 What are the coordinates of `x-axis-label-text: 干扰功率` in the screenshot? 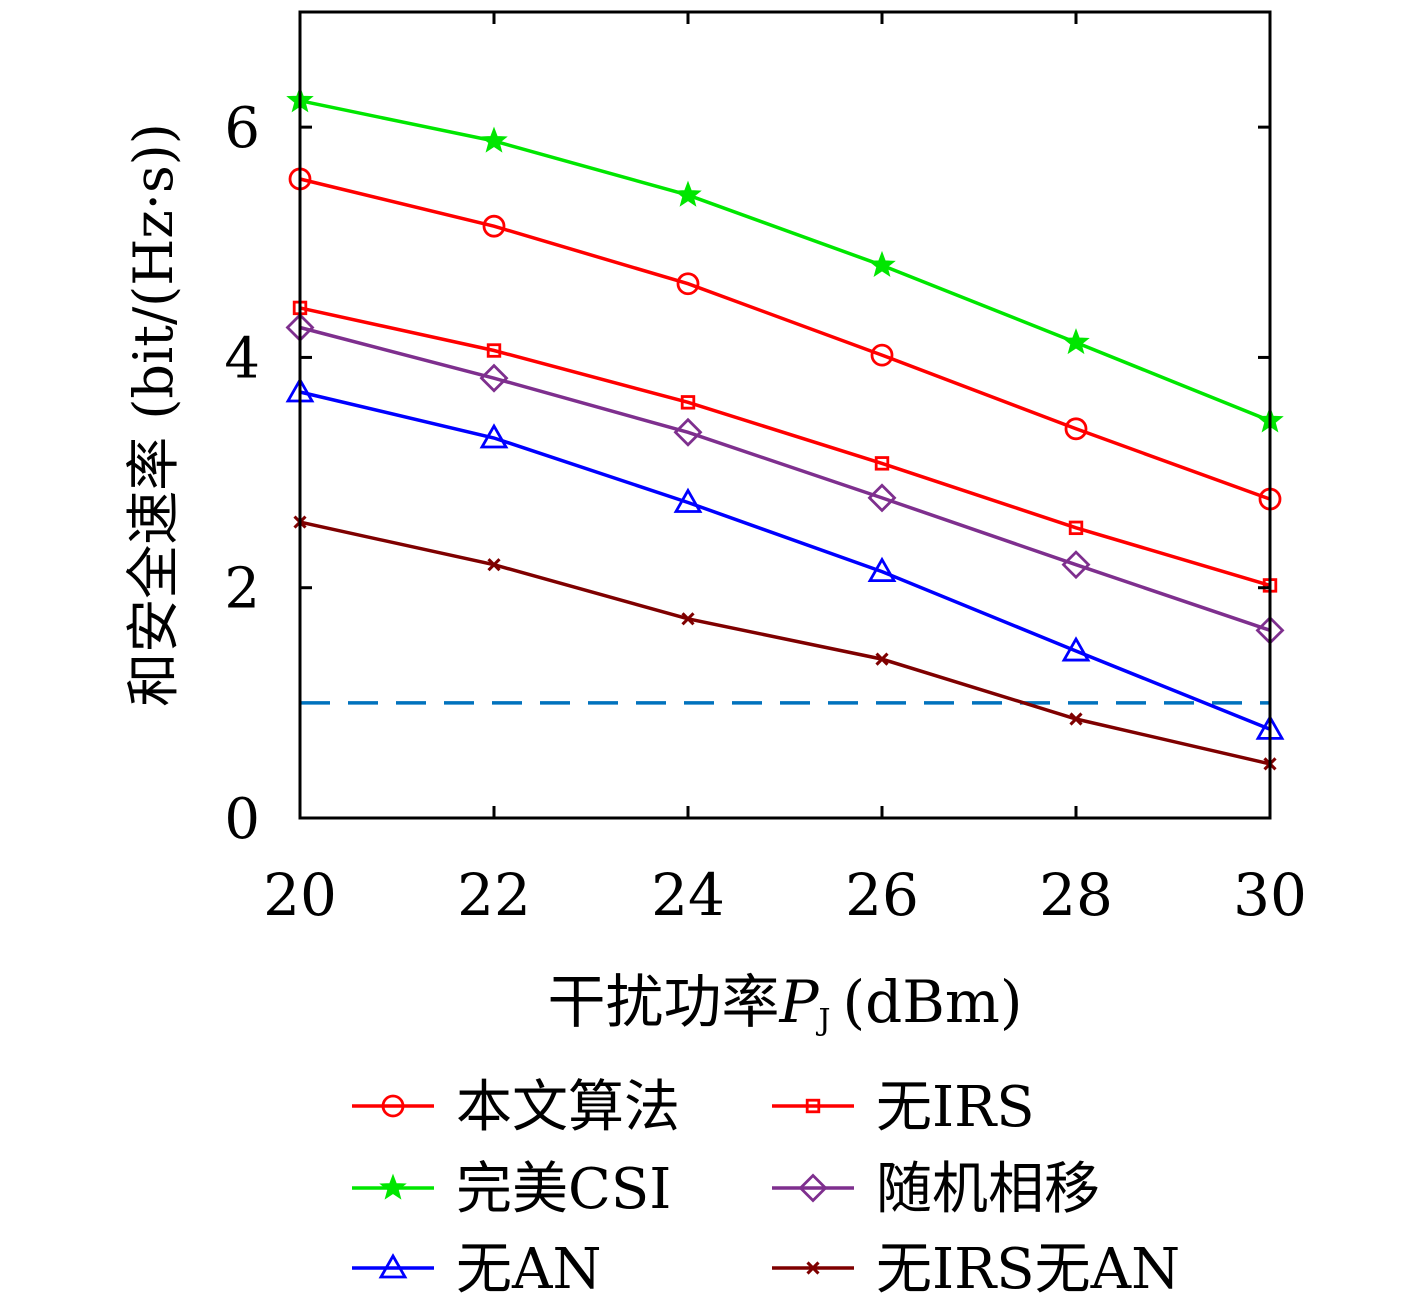 It's located at (663, 1002).